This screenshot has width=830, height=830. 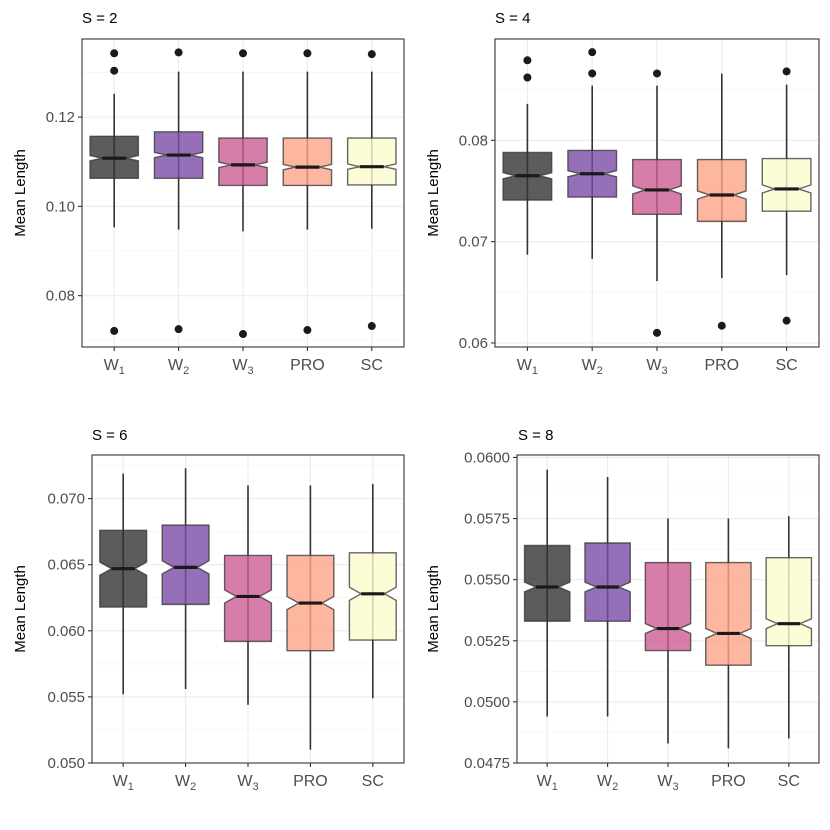 What do you see at coordinates (535, 435) in the screenshot?
I see `panel-title: S = 8` at bounding box center [535, 435].